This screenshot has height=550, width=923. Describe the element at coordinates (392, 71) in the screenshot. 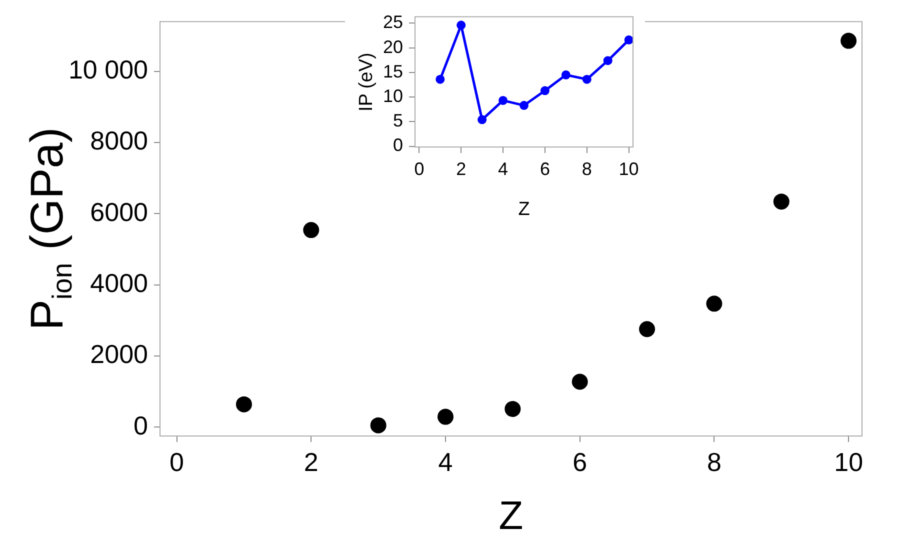

I see `y-tick-label: 15` at that location.